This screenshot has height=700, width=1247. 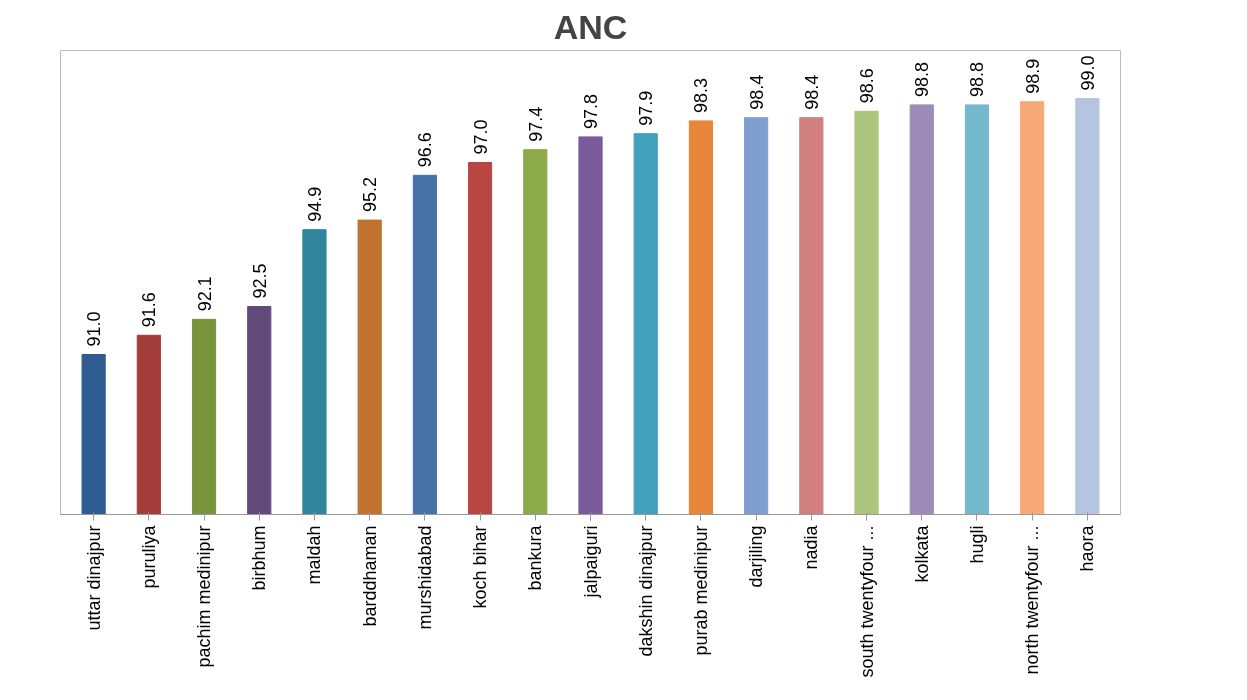 What do you see at coordinates (314, 204) in the screenshot?
I see `data-label: 94.9` at bounding box center [314, 204].